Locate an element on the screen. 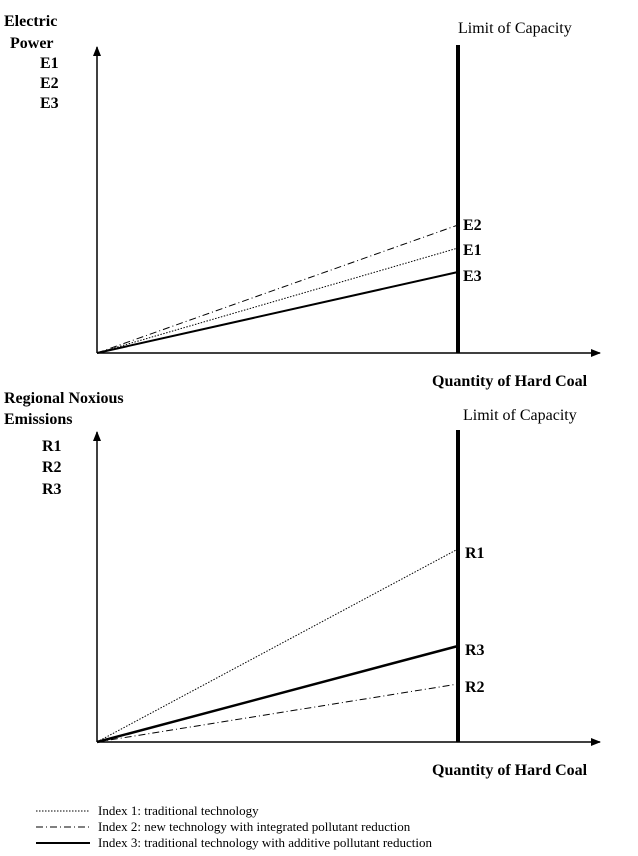 This screenshot has height=856, width=638. bottom-x-title: Quantity of Hard Coal is located at coordinates (510, 770).